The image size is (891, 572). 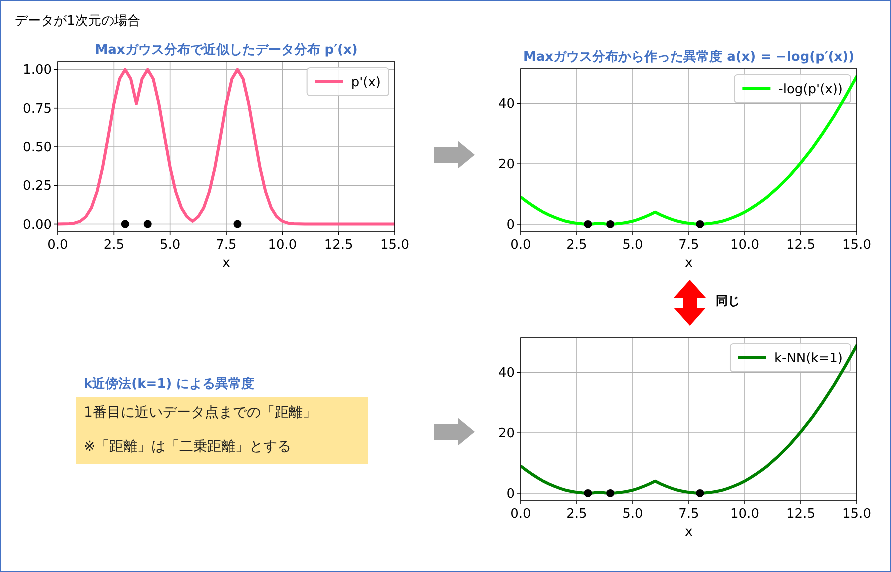 I want to click on line-series, so click(x=226, y=147).